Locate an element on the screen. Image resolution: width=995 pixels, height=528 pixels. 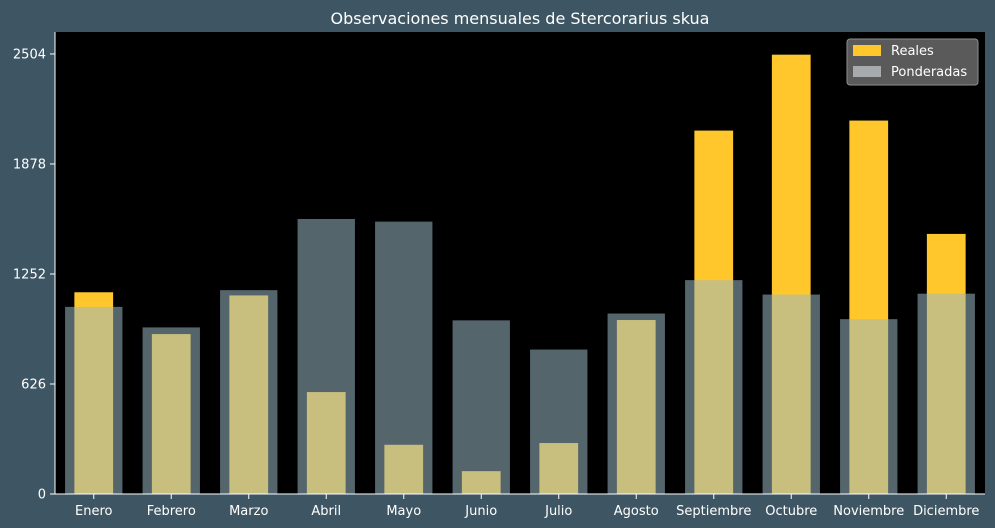
x-tick-label-diciembre: Diciembre is located at coordinates (946, 511).